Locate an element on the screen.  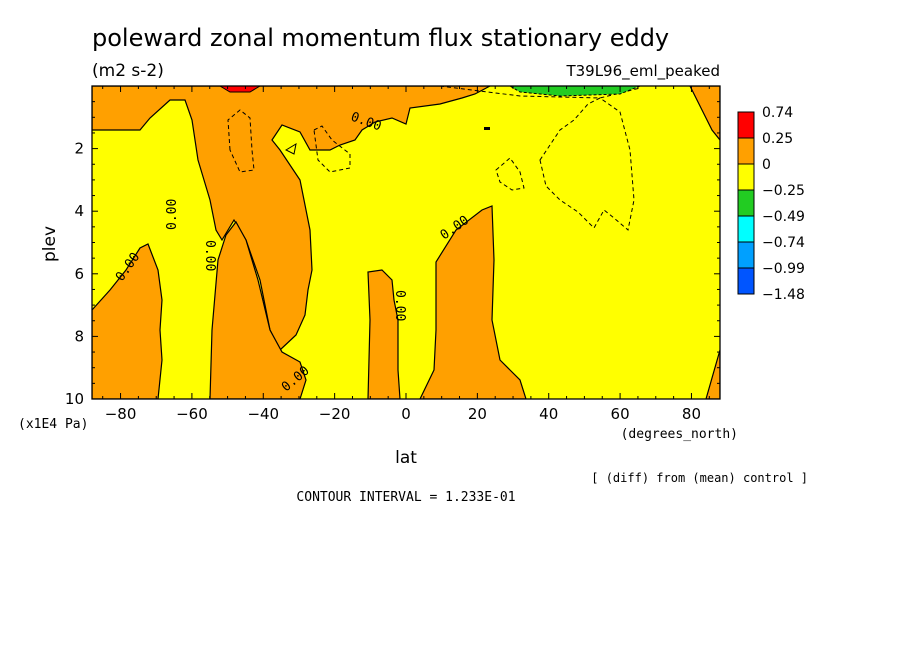
experiment-label: T39L96_eml_peaked is located at coordinates (642, 71).